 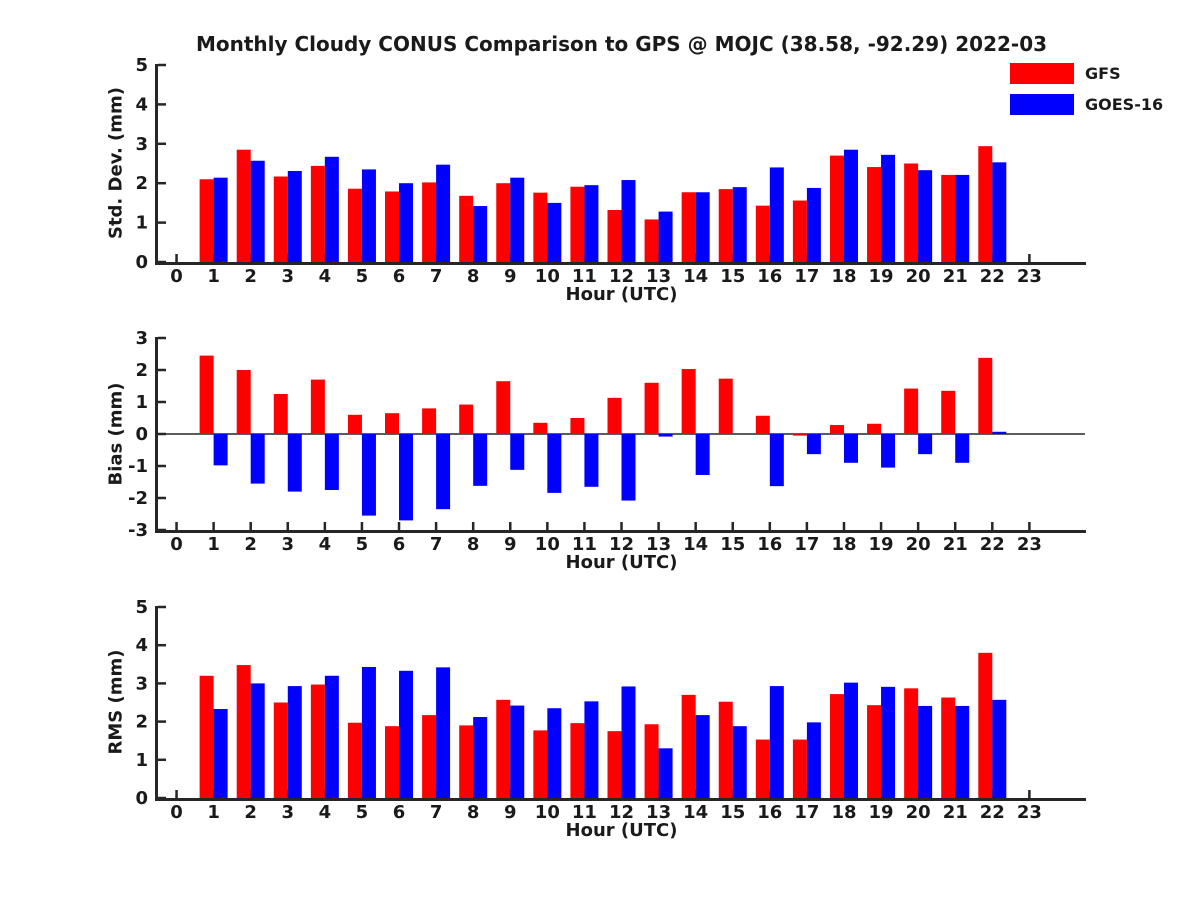 What do you see at coordinates (769, 812) in the screenshot?
I see `x-tick-label: 16` at bounding box center [769, 812].